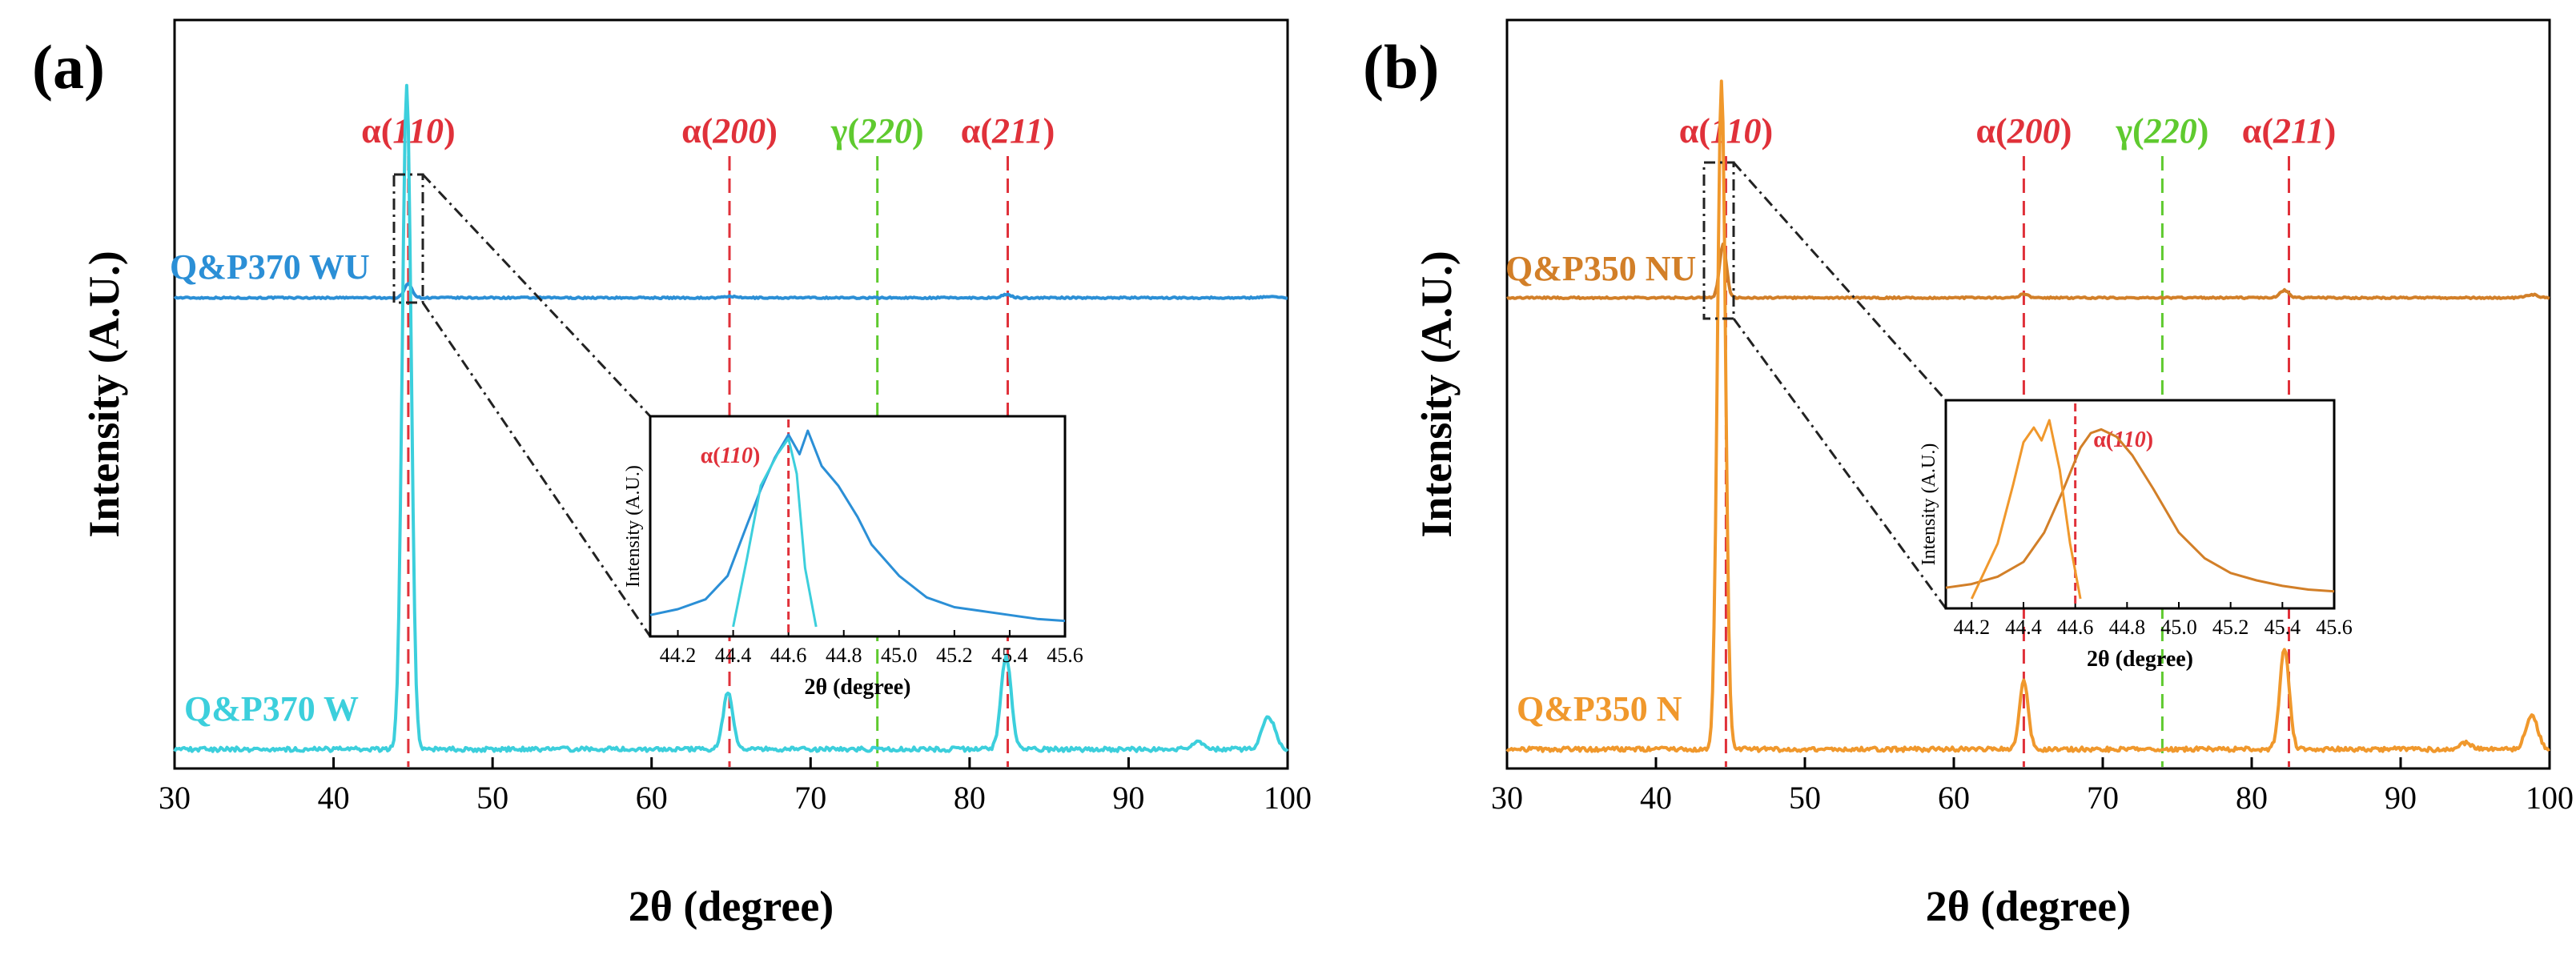 Image resolution: width=2576 pixels, height=959 pixels. What do you see at coordinates (976, 131) in the screenshot?
I see `reflection-label-211-greek: α(` at bounding box center [976, 131].